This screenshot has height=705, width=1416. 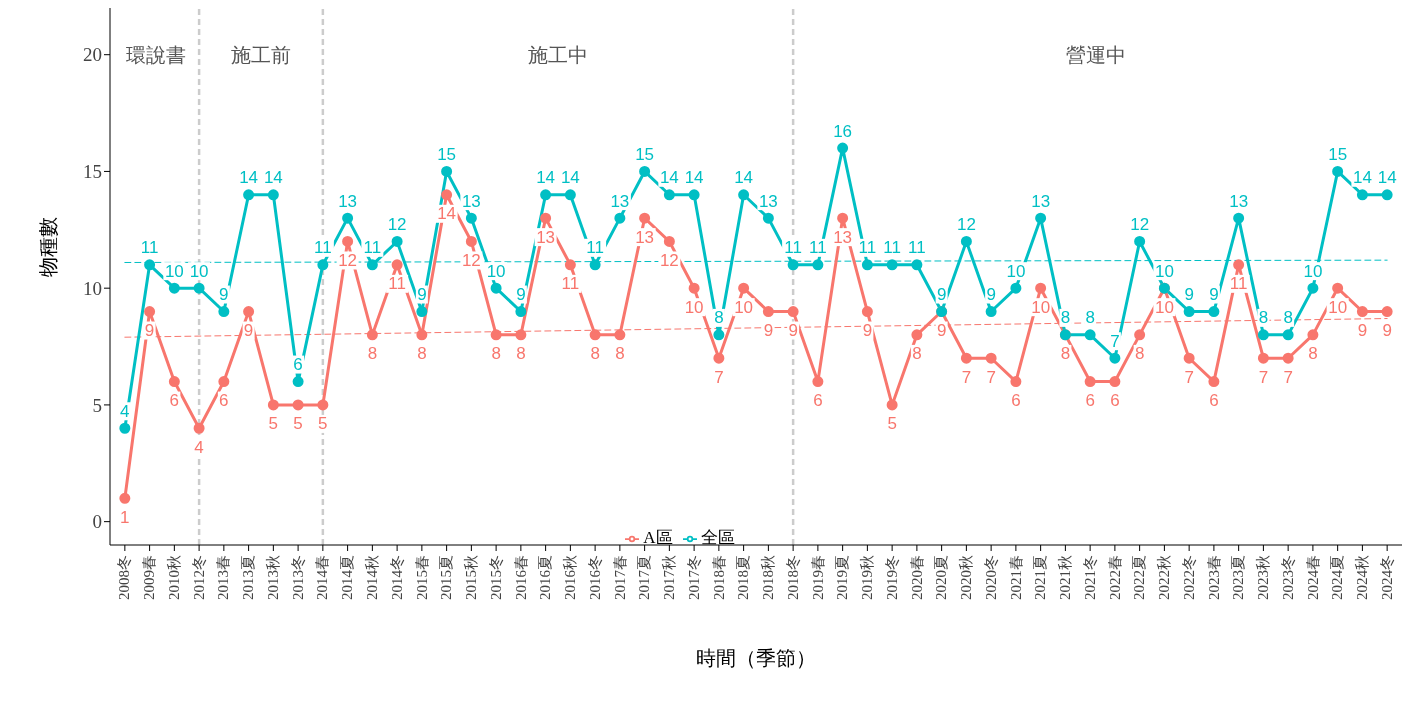 I want to click on x-tick-label: 2014秋, so click(x=372, y=577).